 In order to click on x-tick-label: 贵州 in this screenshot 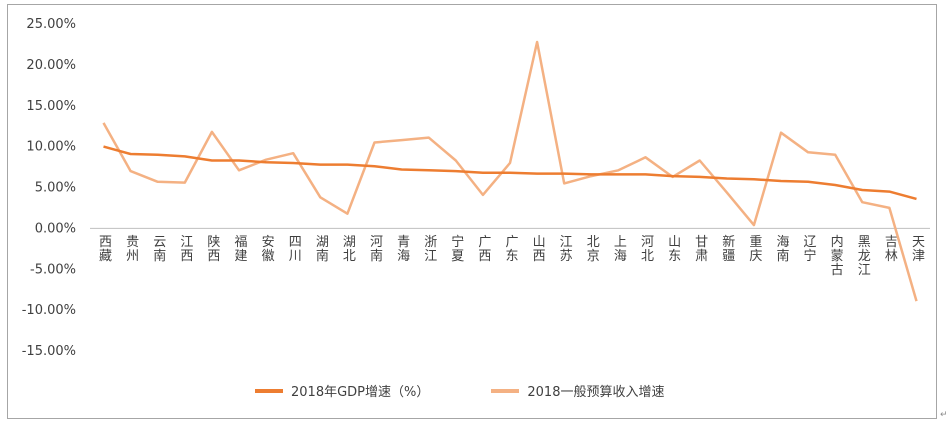, I will do `click(132, 249)`.